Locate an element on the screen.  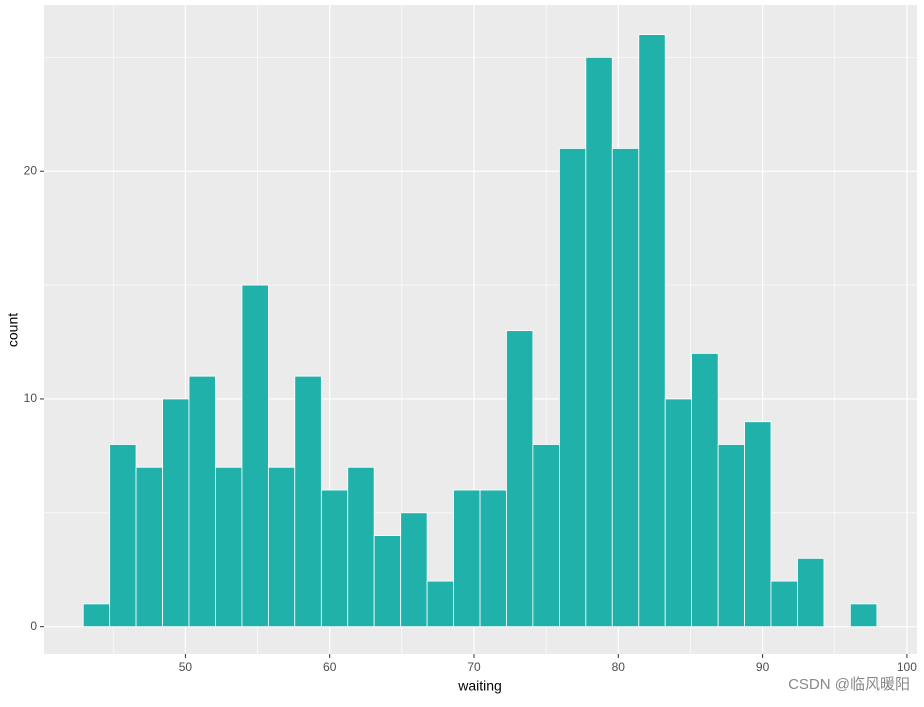
x-tick-label: 90 is located at coordinates (763, 667).